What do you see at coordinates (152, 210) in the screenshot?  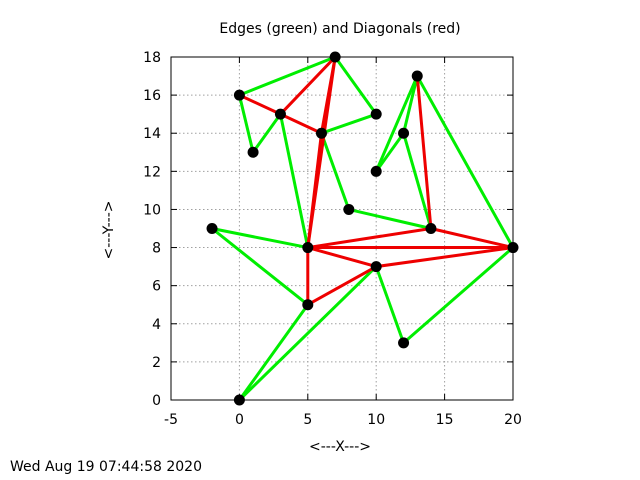 I see `y-tick-label: 10` at bounding box center [152, 210].